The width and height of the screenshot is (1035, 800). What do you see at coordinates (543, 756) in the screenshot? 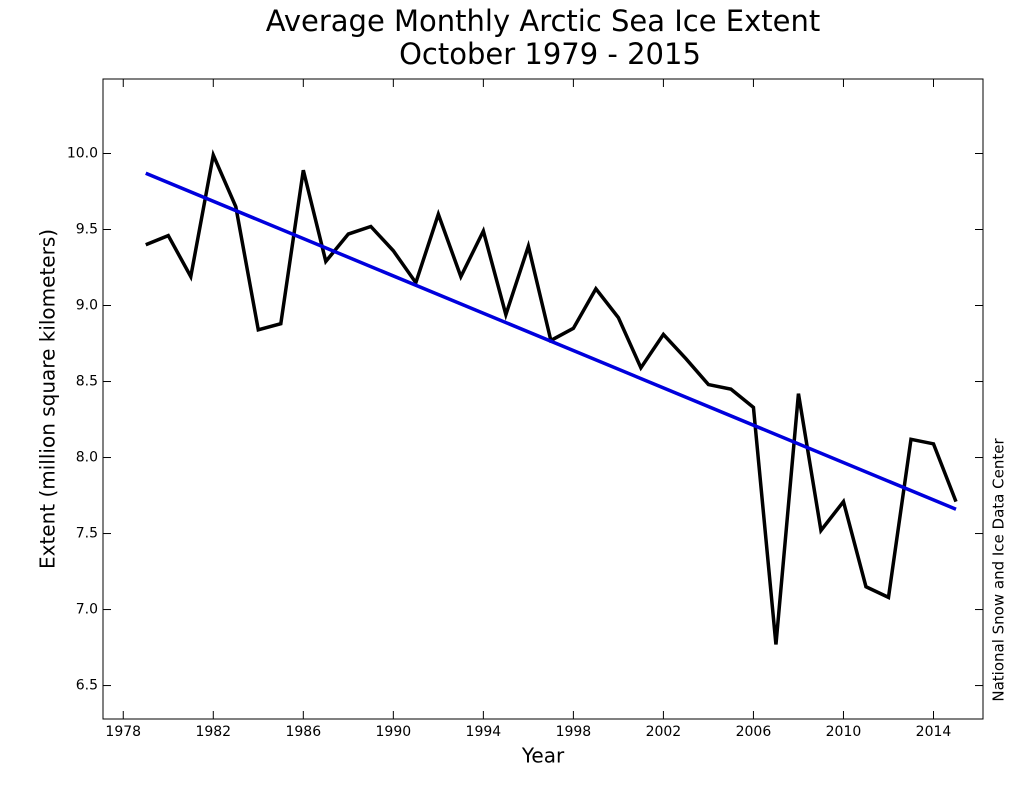
I see `x-axis-label: Year` at bounding box center [543, 756].